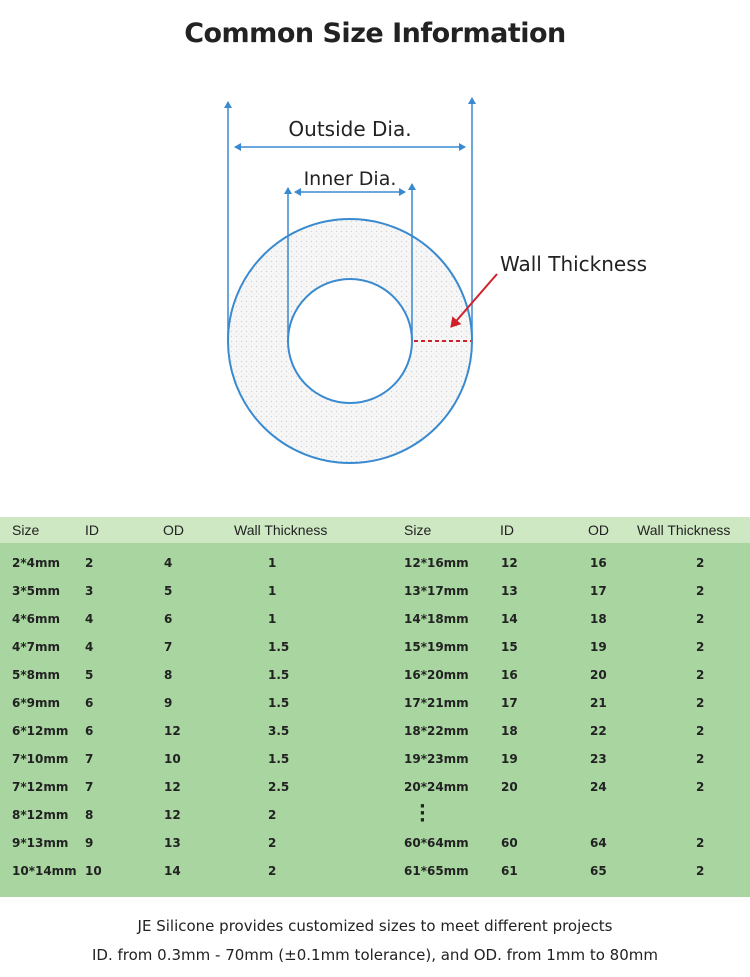 This screenshot has width=750, height=977. Describe the element at coordinates (509, 731) in the screenshot. I see `cell-right-id: 18` at that location.